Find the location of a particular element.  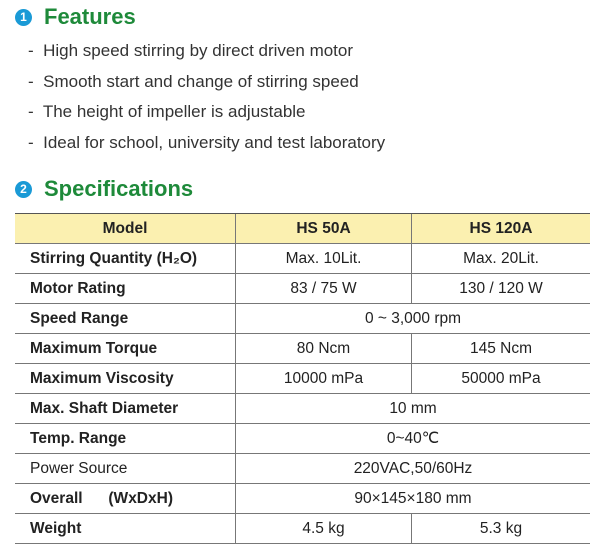

row-label: Stirring Quantity (H₂O) is located at coordinates (125, 258).